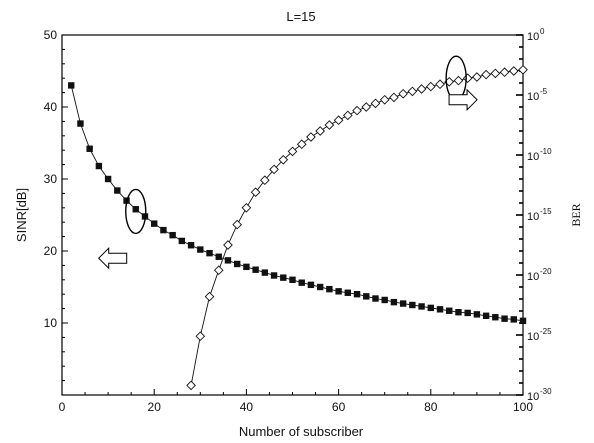 The width and height of the screenshot is (594, 443). Describe the element at coordinates (300, 16) in the screenshot. I see `chart-title: L=15` at that location.